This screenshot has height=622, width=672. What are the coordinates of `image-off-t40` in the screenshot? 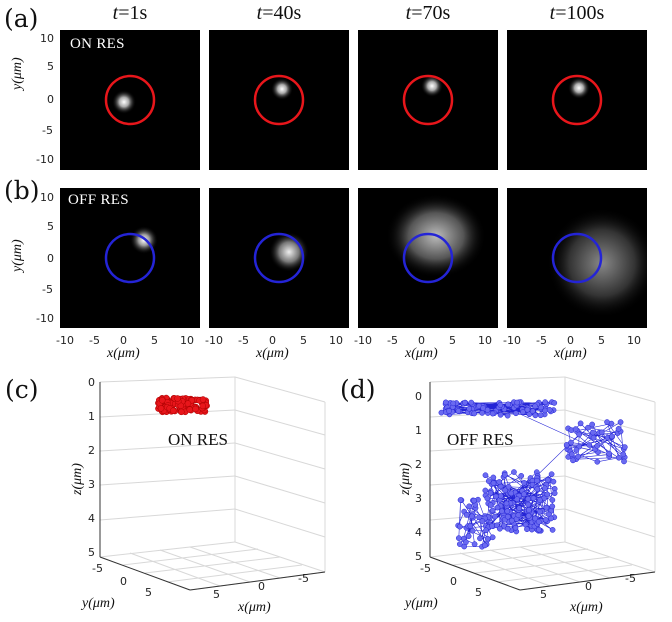 It's located at (279, 258).